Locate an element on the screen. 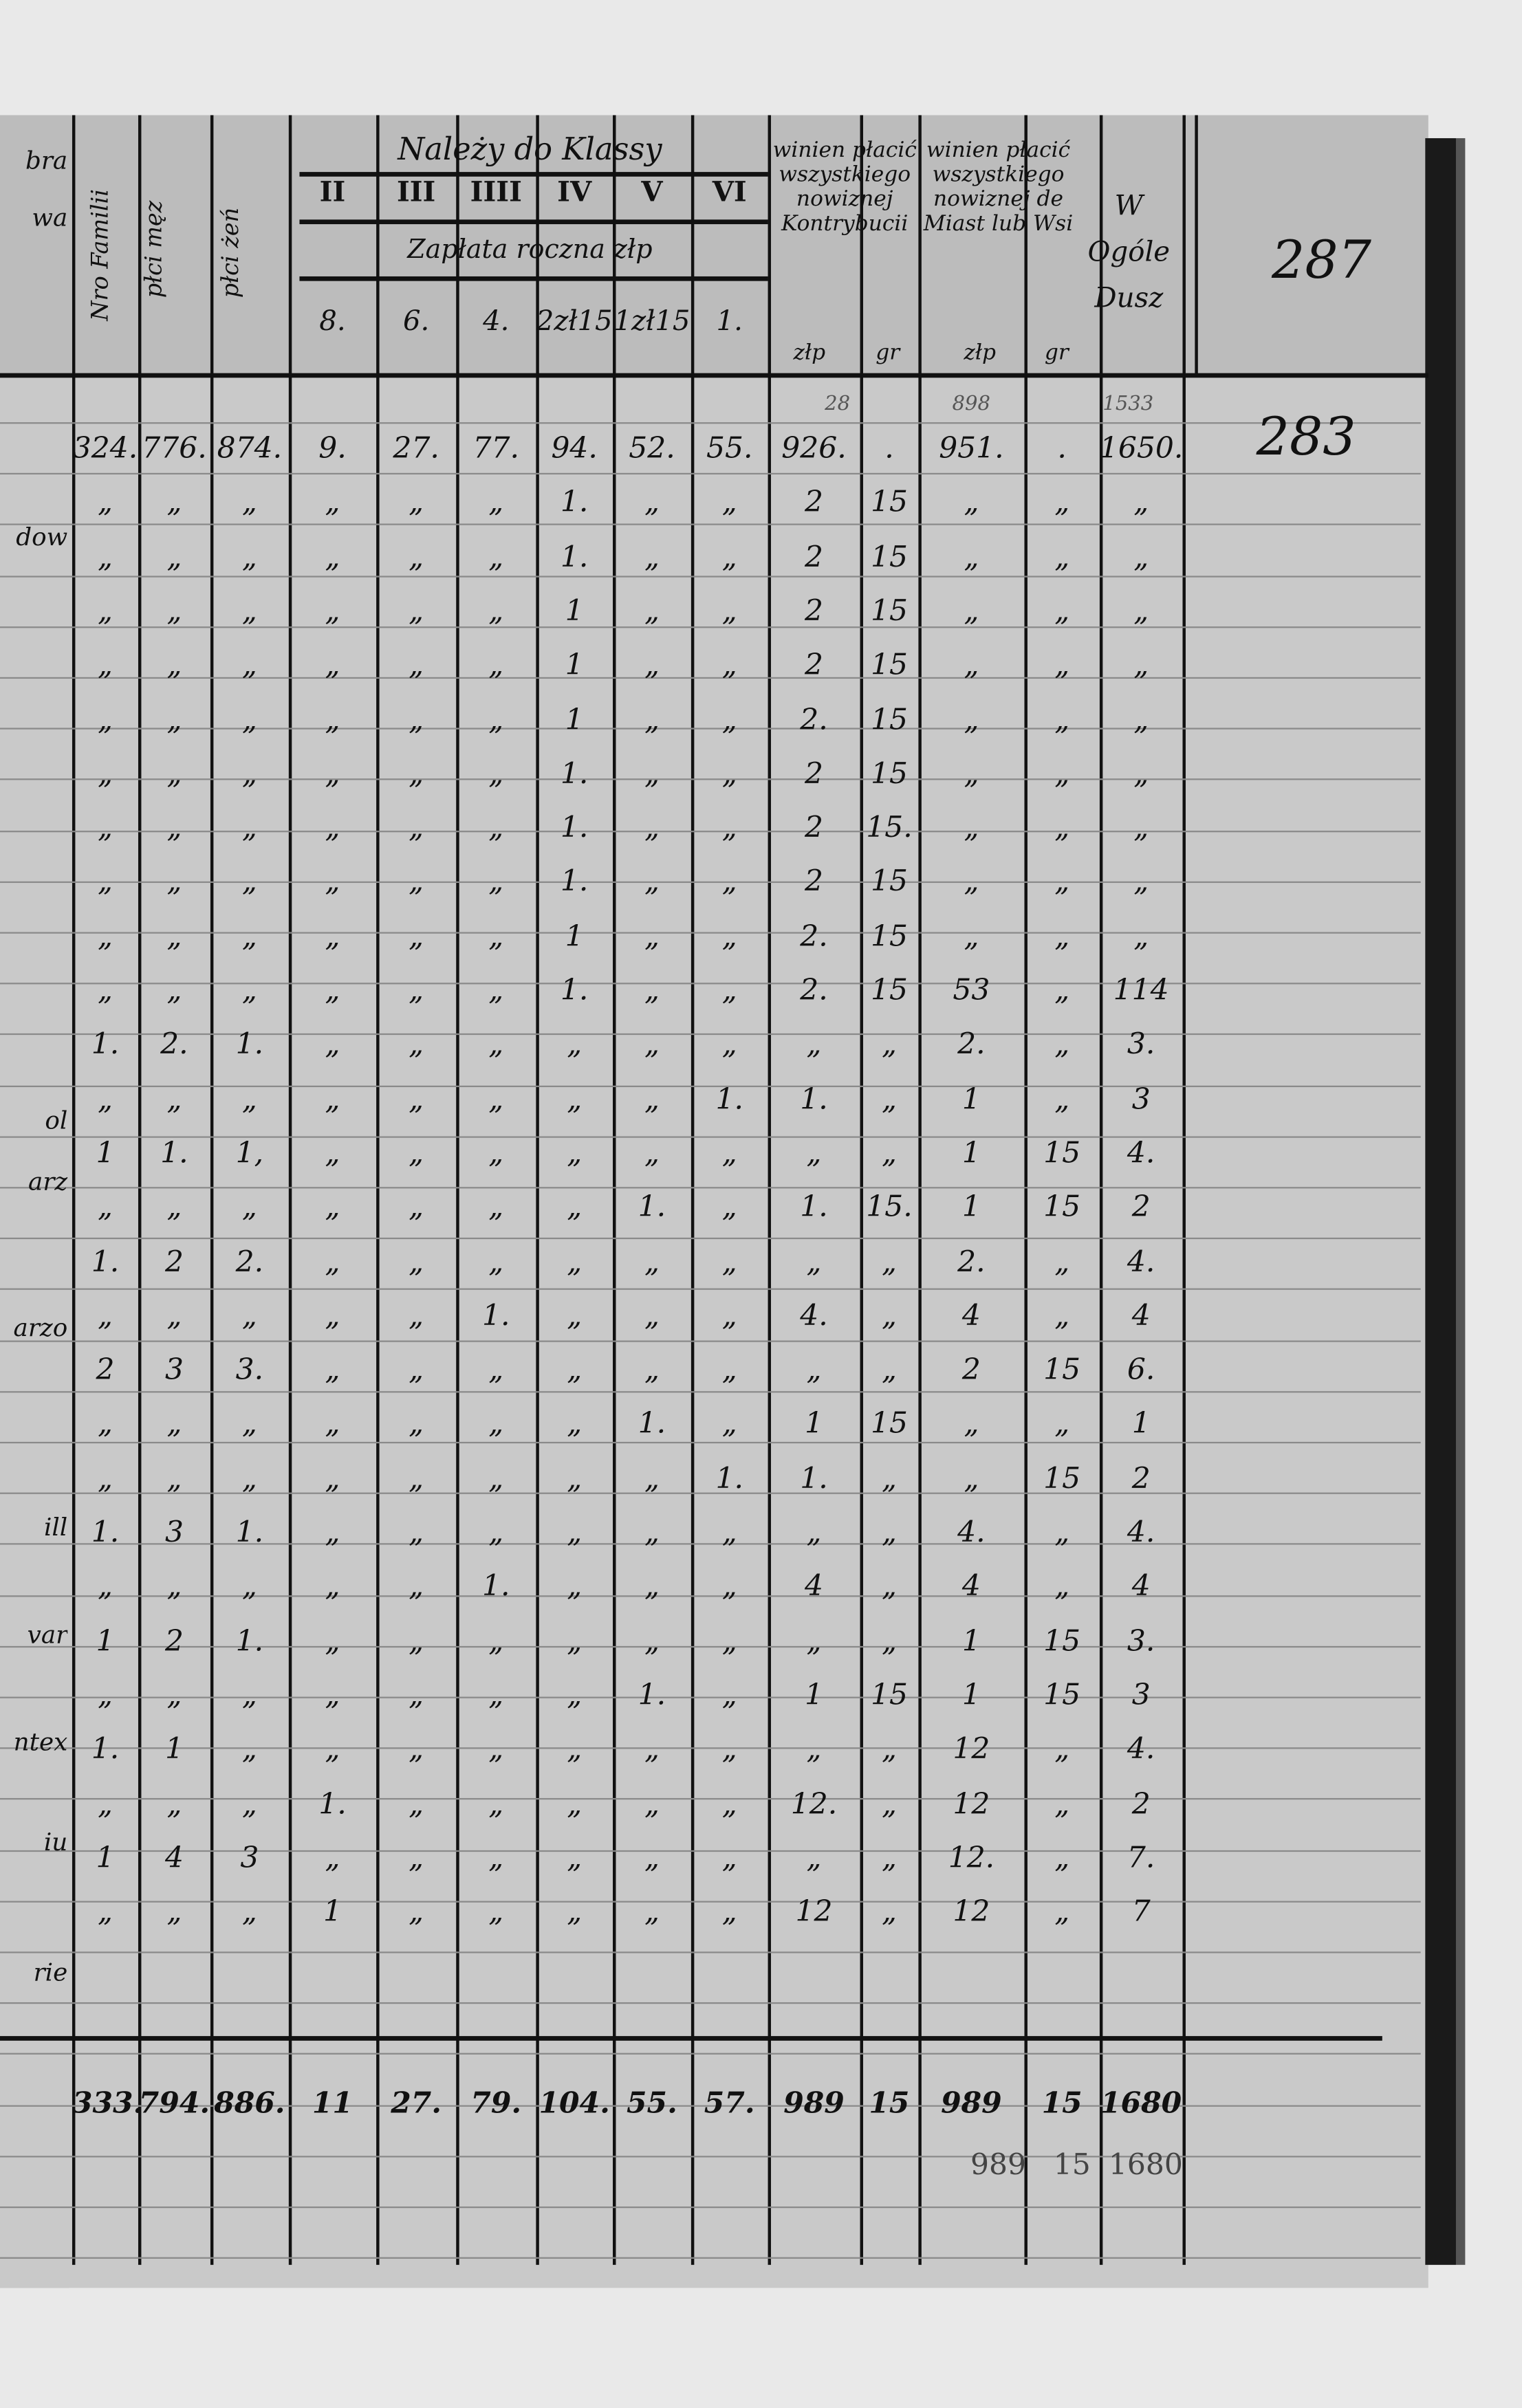 This screenshot has height=2408, width=1522. check-cell: 15 is located at coordinates (1072, 2165).